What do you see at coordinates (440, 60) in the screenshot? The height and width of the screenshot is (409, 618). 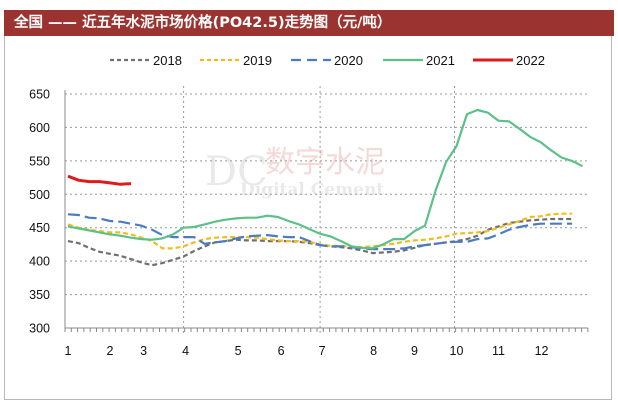 I see `legend-label-2021: 2021` at bounding box center [440, 60].